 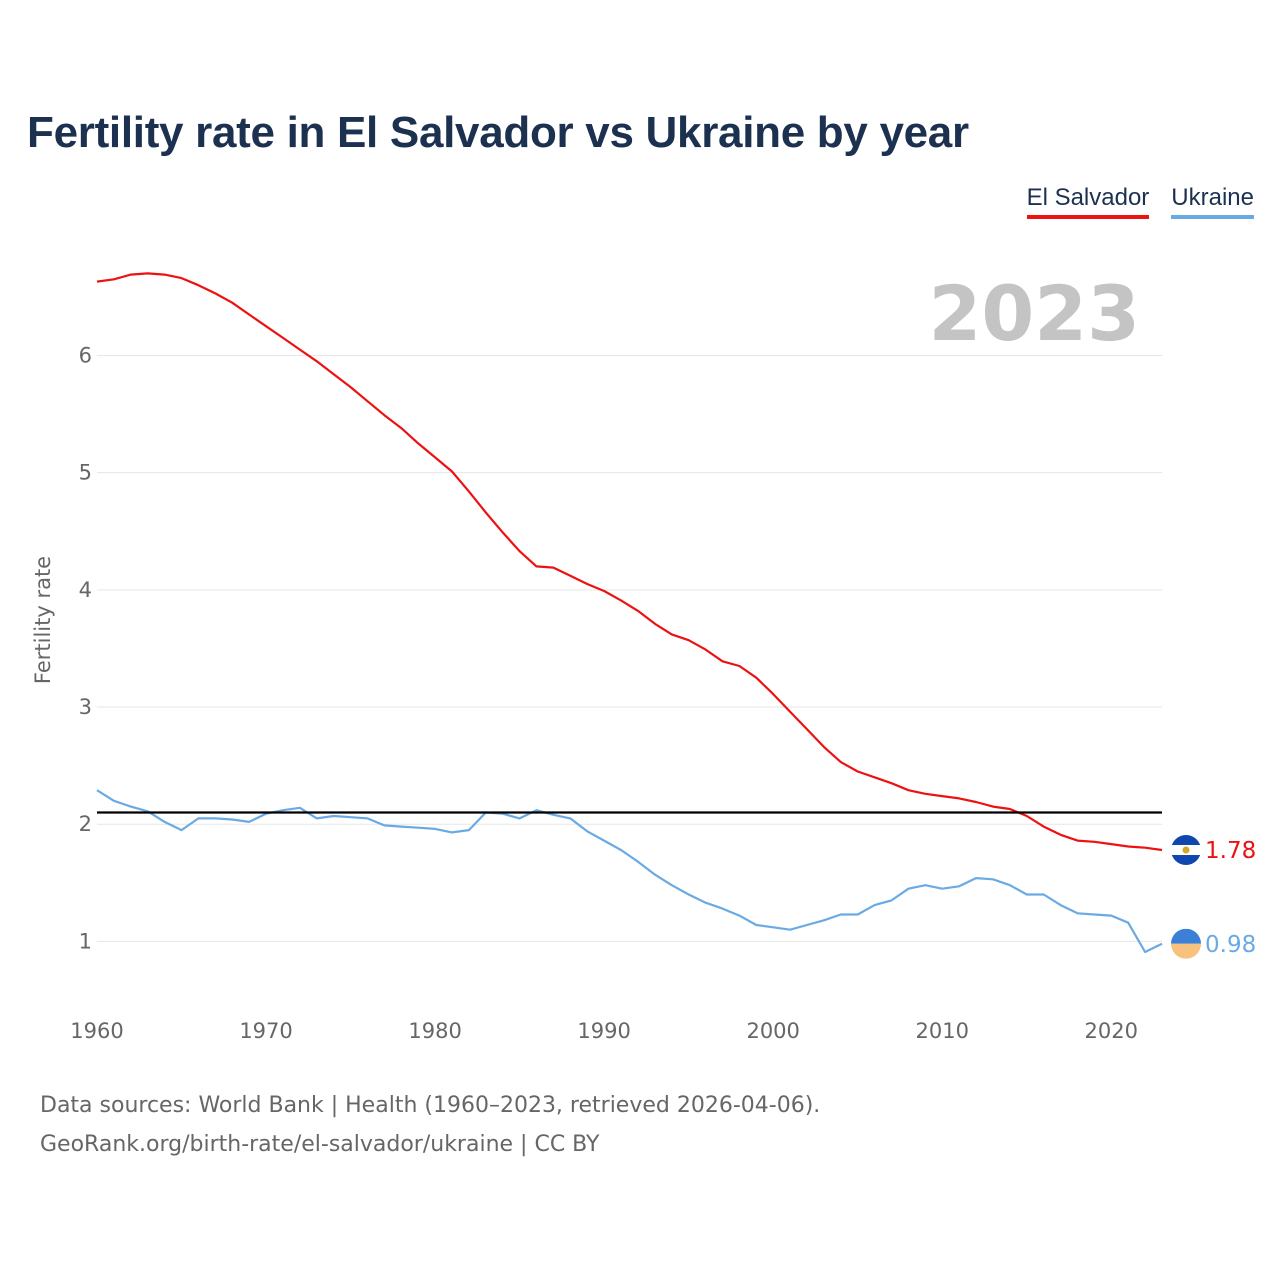 What do you see at coordinates (43, 620) in the screenshot?
I see `y-axis-label: Fertility rate` at bounding box center [43, 620].